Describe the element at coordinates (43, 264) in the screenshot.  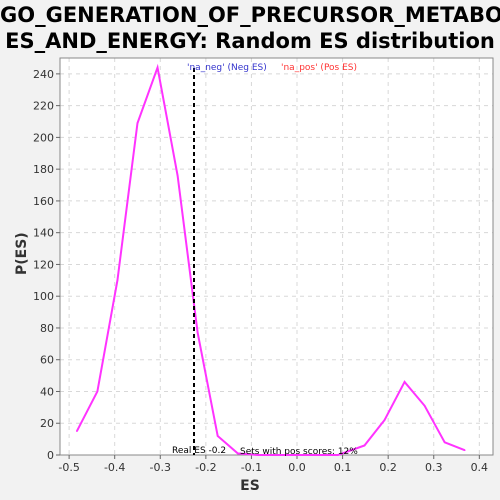
I see `y-tick-label: 120` at that location.